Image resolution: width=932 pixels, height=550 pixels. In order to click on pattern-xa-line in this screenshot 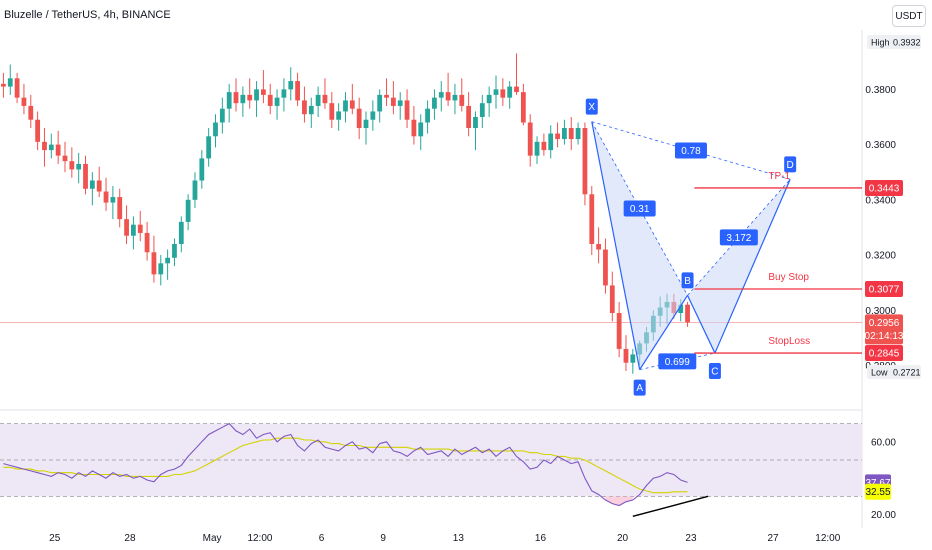, I will do `click(616, 245)`.